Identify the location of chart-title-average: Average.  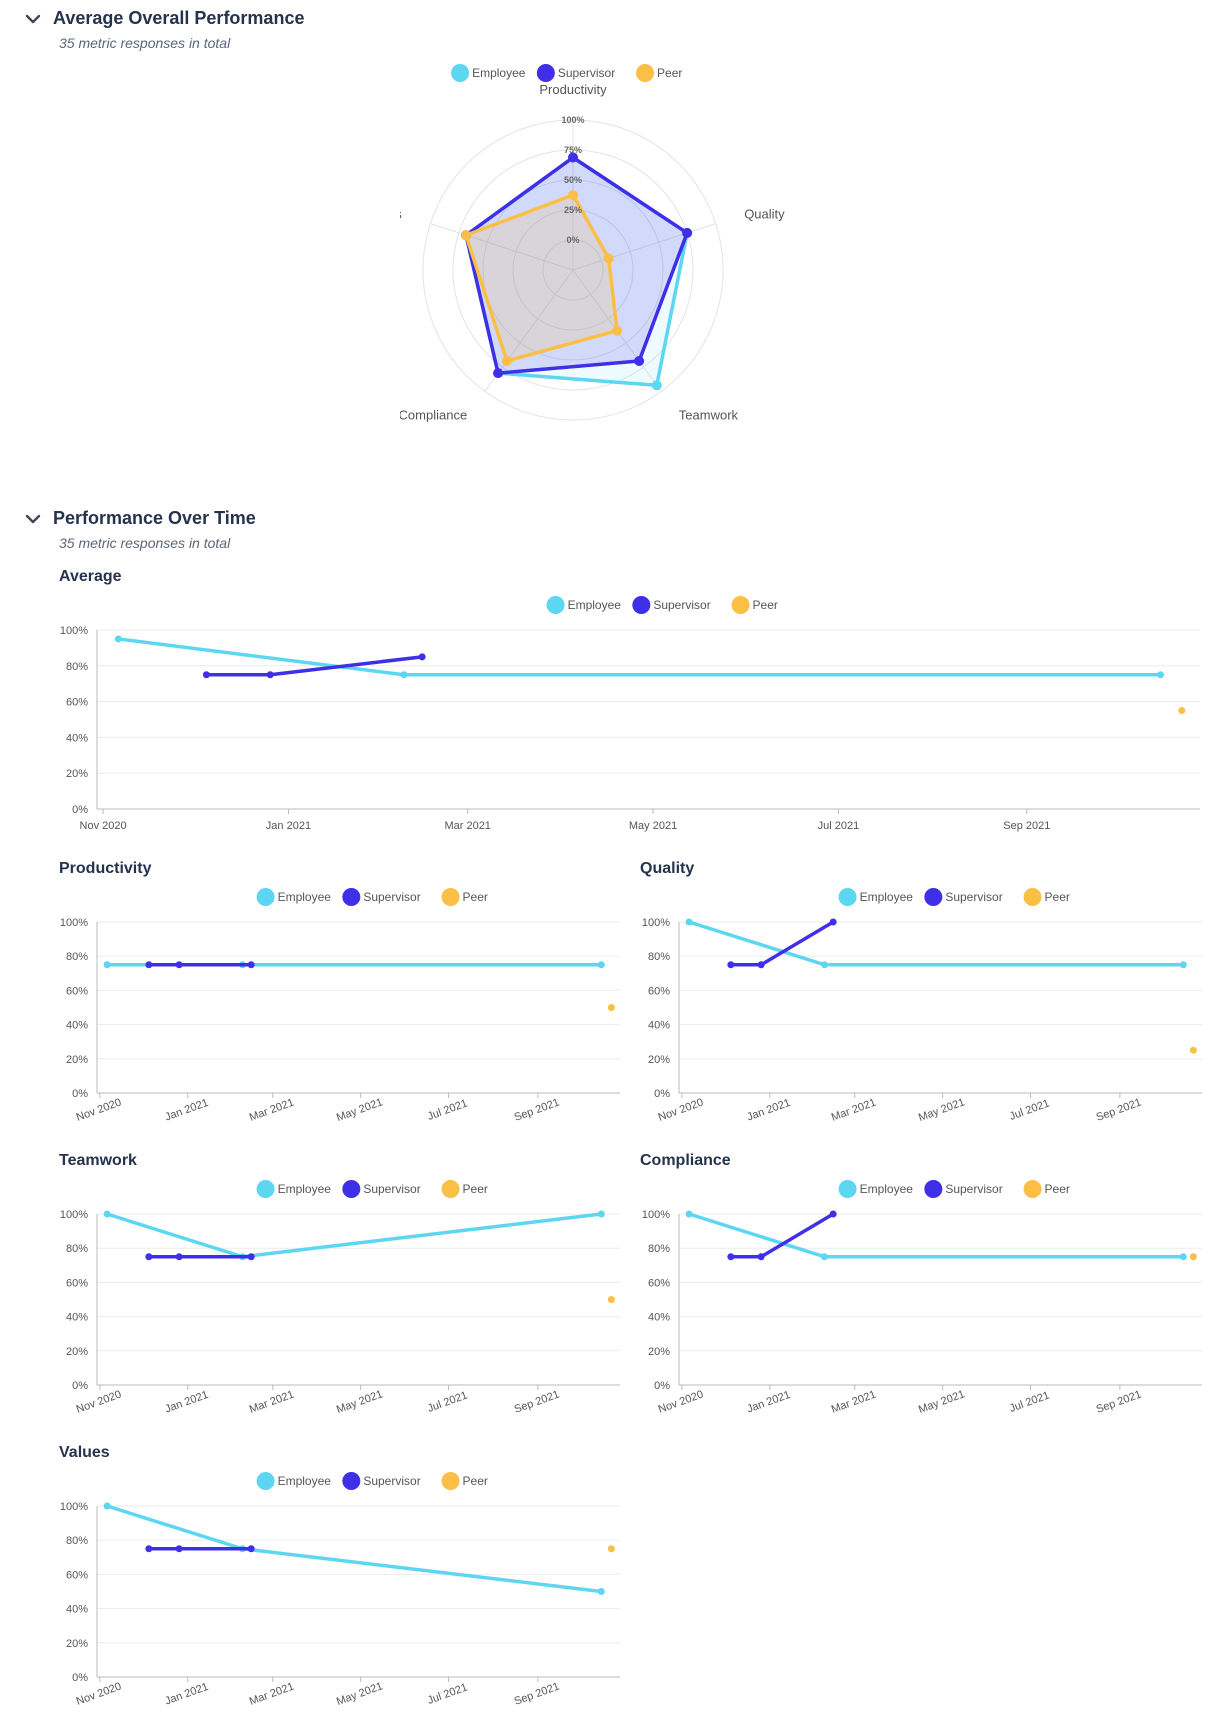
(90, 576).